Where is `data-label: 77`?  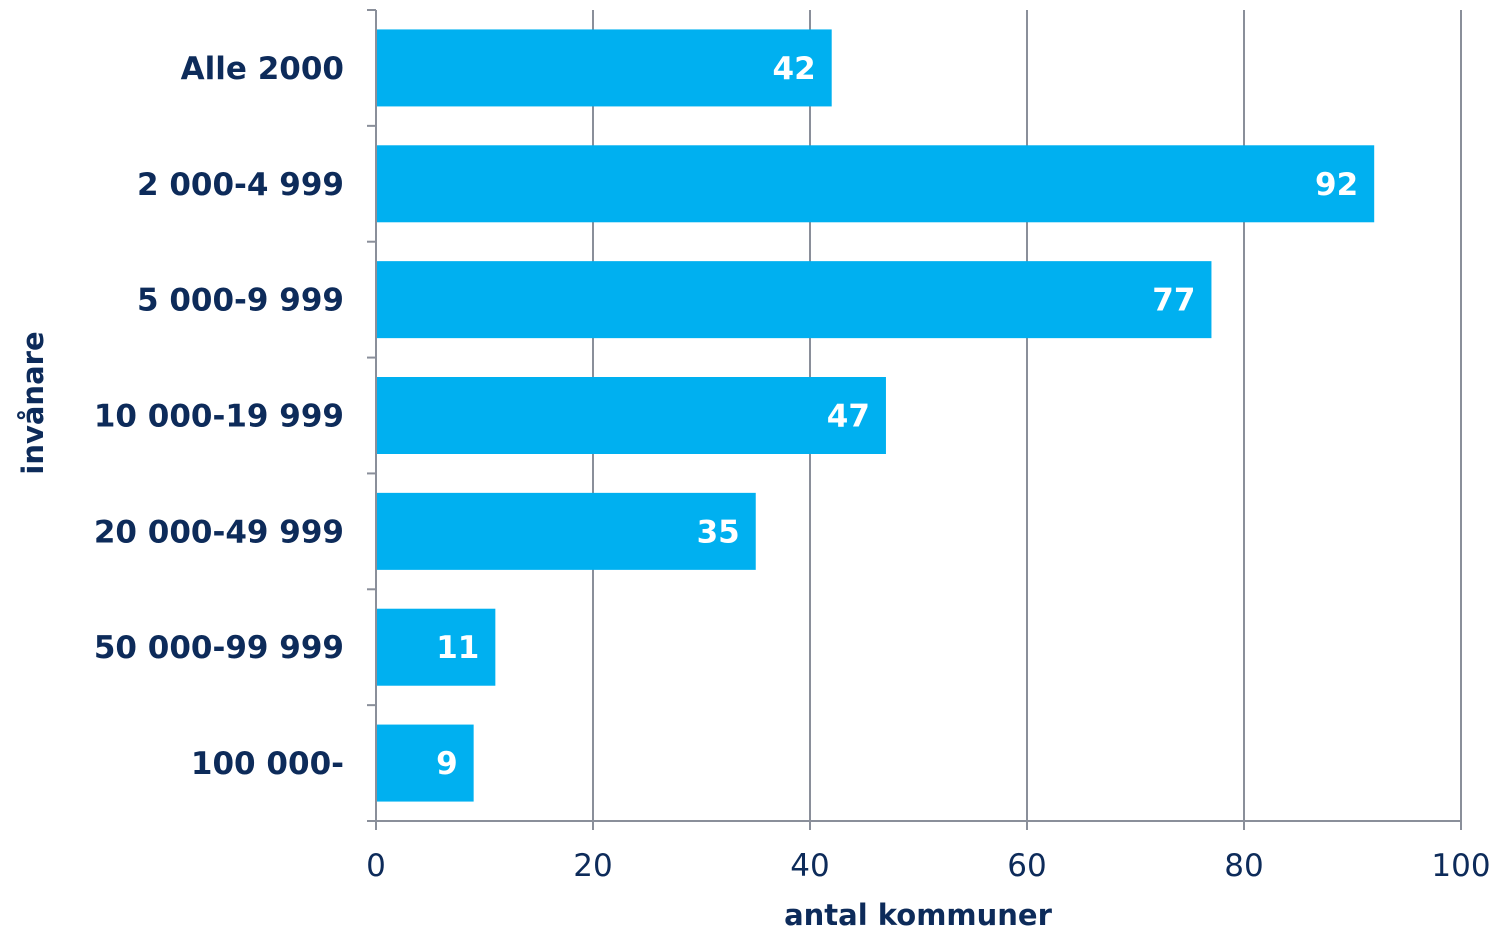
data-label: 77 is located at coordinates (1173, 301).